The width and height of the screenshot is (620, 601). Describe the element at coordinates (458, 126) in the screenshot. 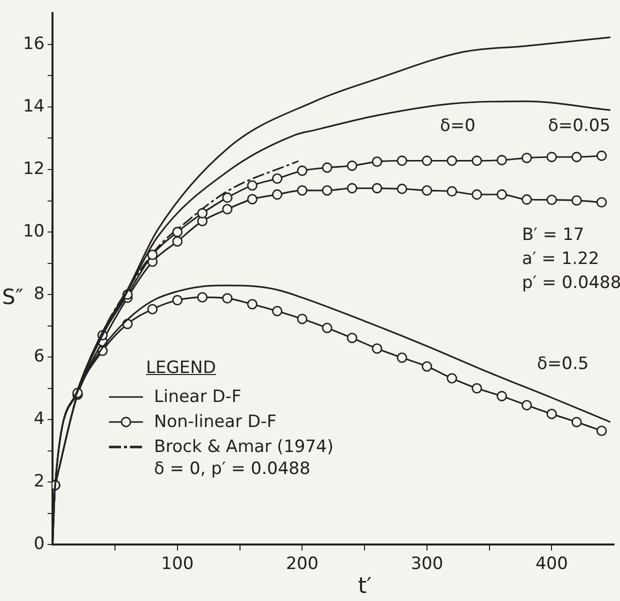

I see `annotation: δ=0` at that location.